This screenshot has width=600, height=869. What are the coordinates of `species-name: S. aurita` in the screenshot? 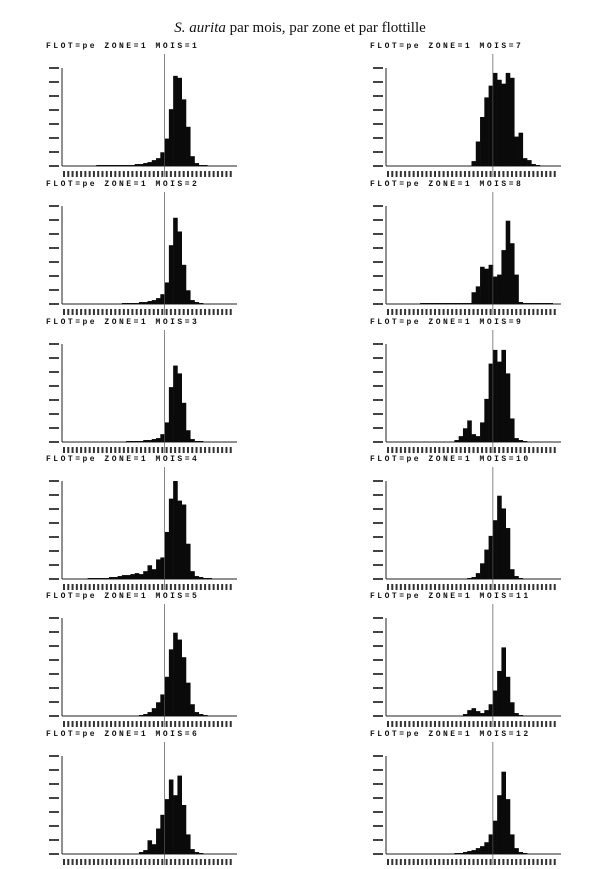 It's located at (200, 28).